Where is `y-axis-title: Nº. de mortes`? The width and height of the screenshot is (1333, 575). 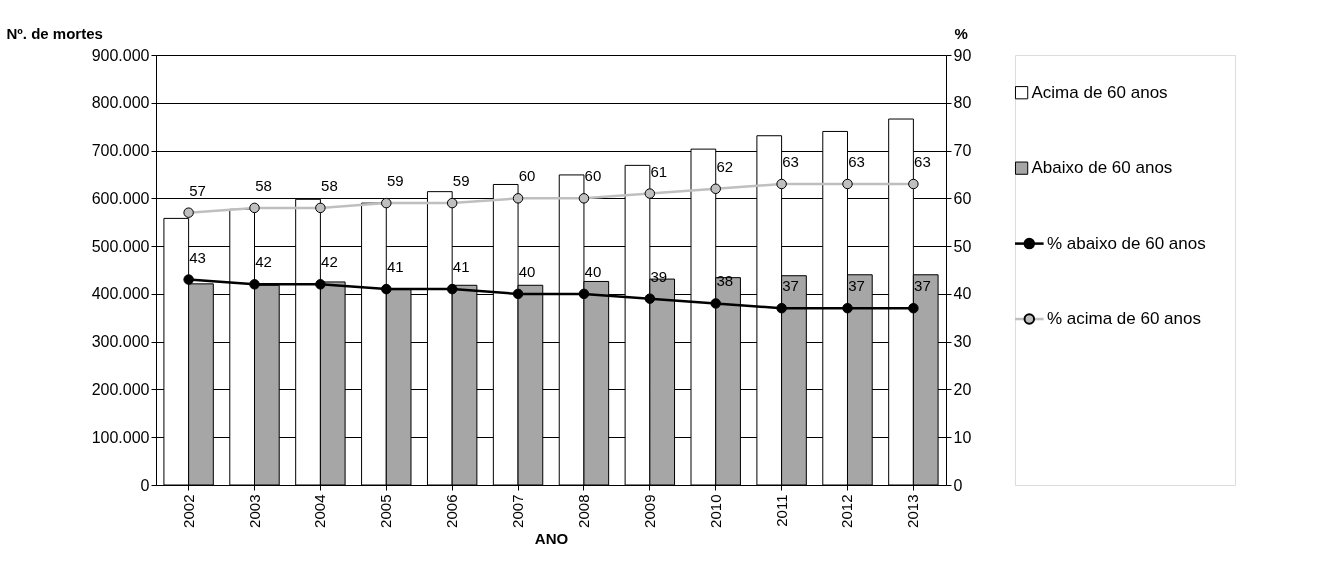
y-axis-title: Nº. de mortes is located at coordinates (54, 33).